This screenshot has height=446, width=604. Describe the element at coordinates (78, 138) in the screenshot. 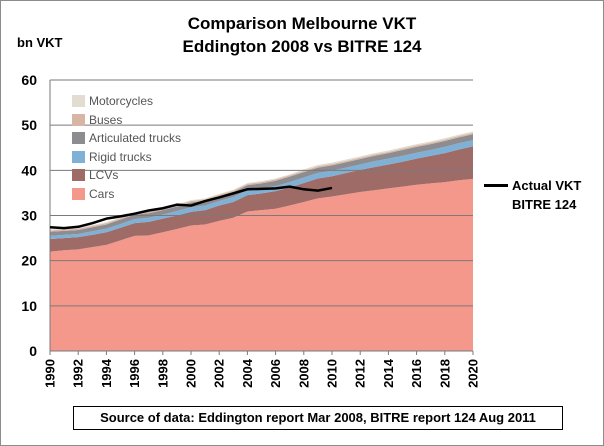

I see `legend-swatch-articulated-trucks` at that location.